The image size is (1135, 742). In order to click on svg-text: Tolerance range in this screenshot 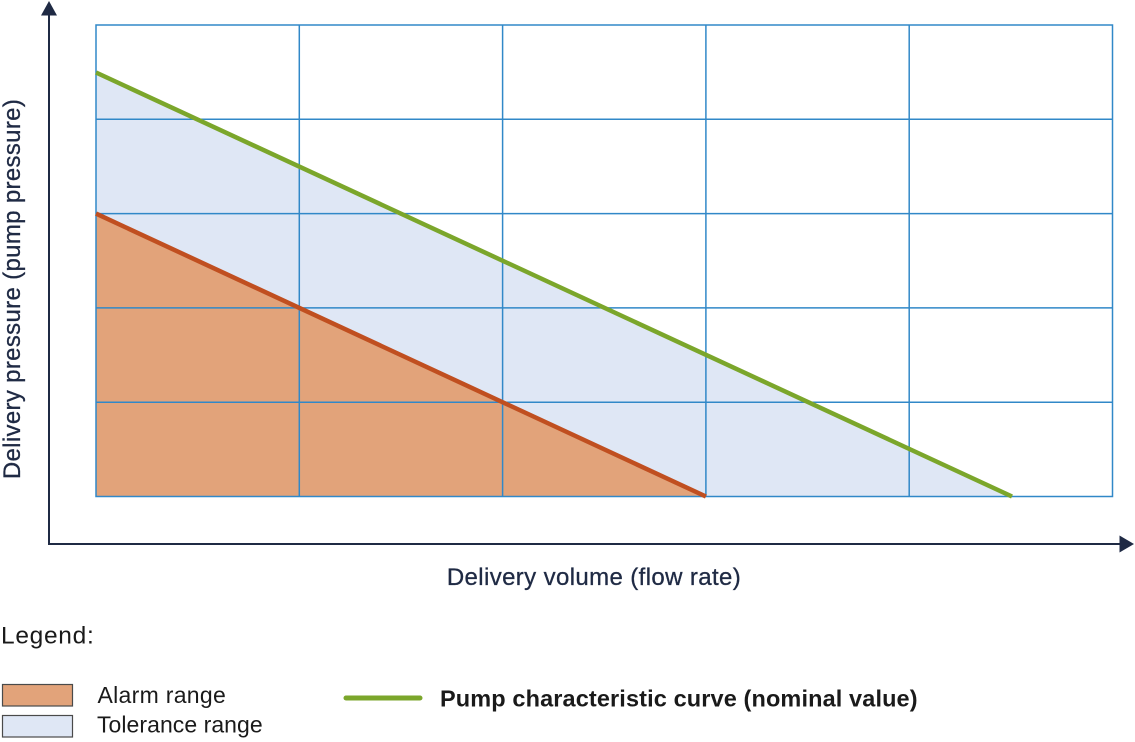, I will do `click(180, 725)`.